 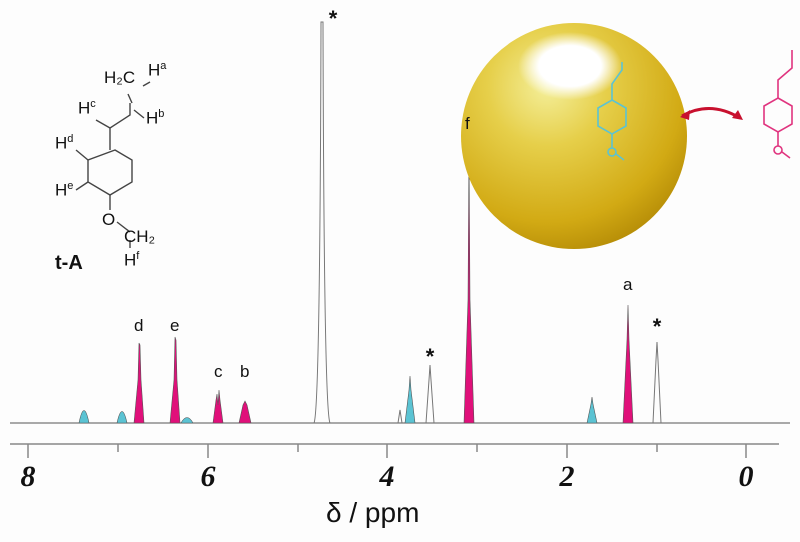 I want to click on peak-label-d: d, so click(x=139, y=325).